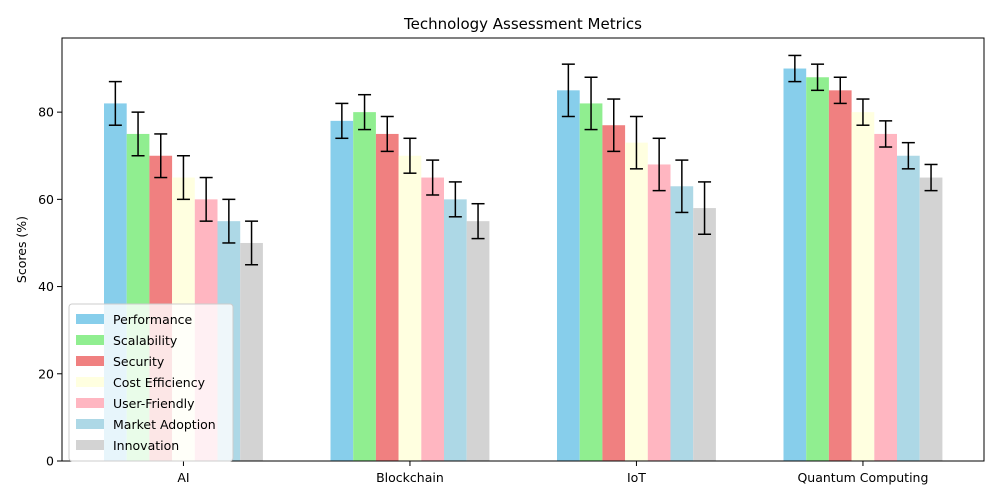 Image resolution: width=1000 pixels, height=500 pixels. Describe the element at coordinates (591, 282) in the screenshot. I see `bar-scalability-iot` at that location.